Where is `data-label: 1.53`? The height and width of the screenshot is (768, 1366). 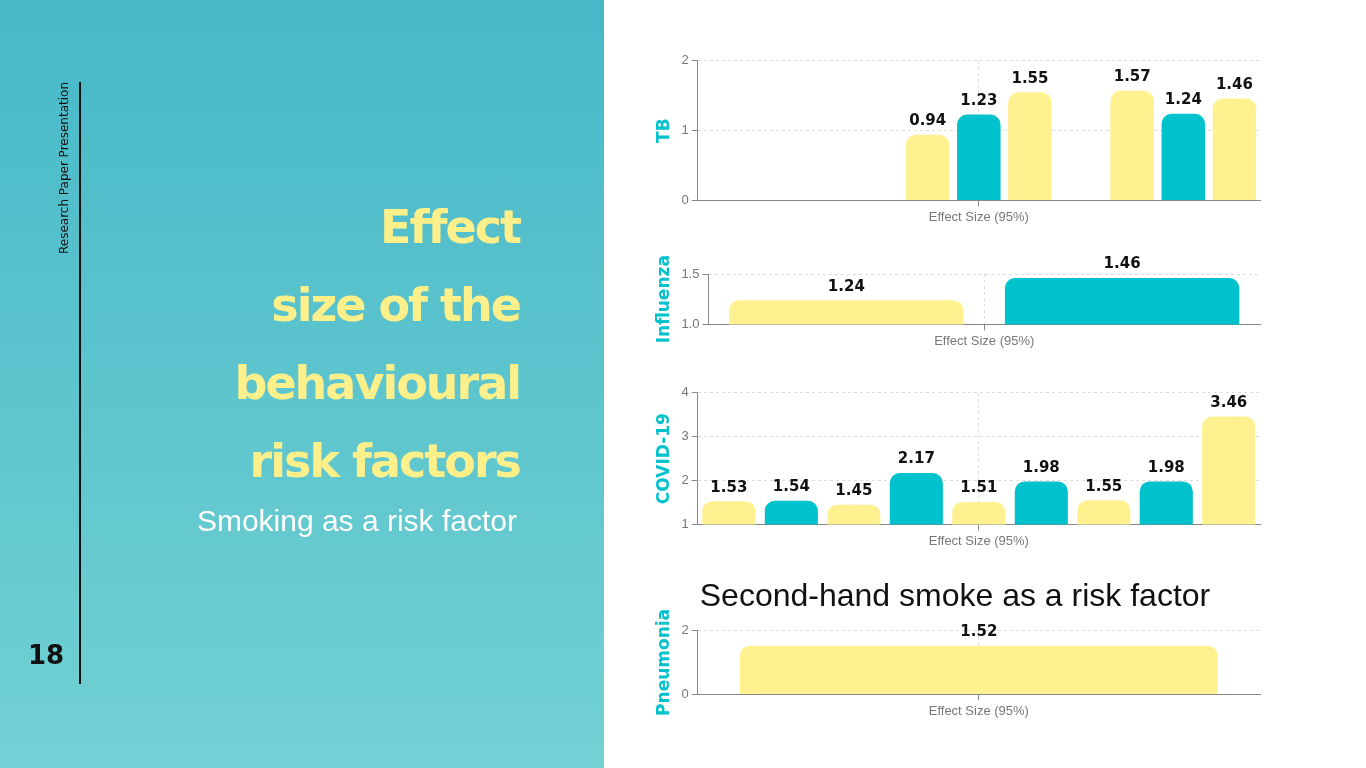 data-label: 1.53 is located at coordinates (729, 486).